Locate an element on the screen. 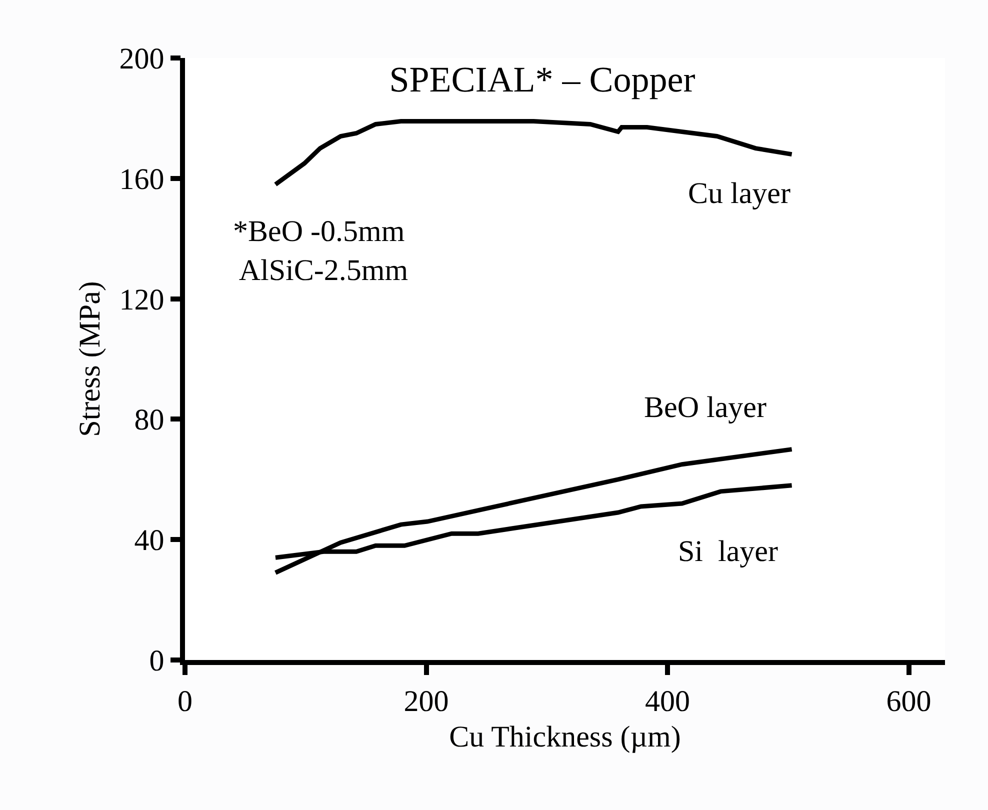  x-tick-label: 200 is located at coordinates (426, 701).